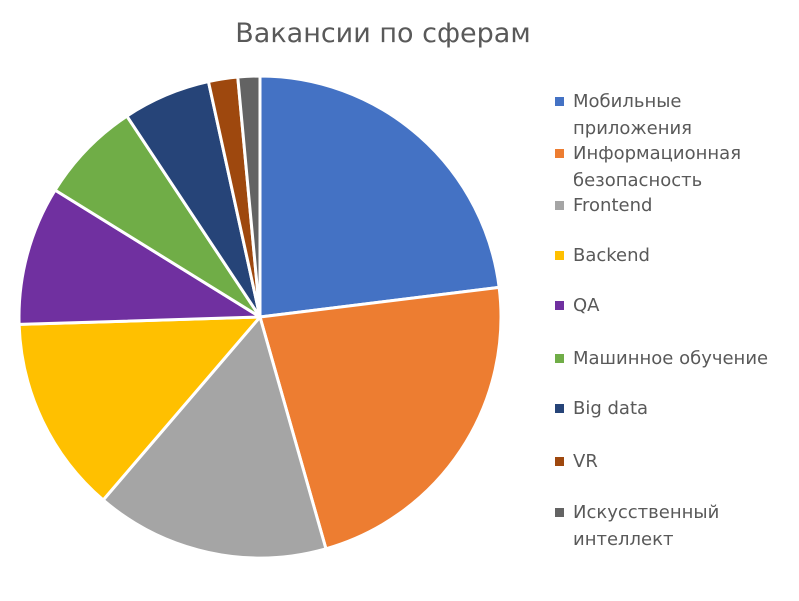  I want to click on legend-label: Информационная безопасность, so click(657, 167).